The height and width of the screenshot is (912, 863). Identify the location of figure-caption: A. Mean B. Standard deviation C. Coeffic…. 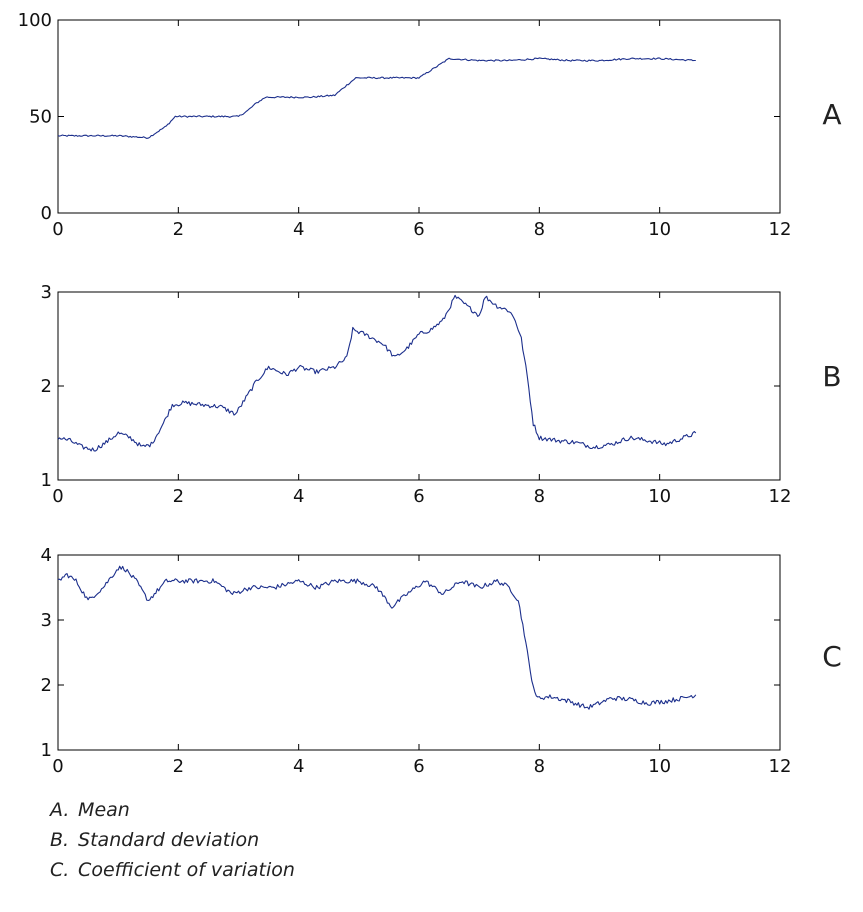
(400, 840).